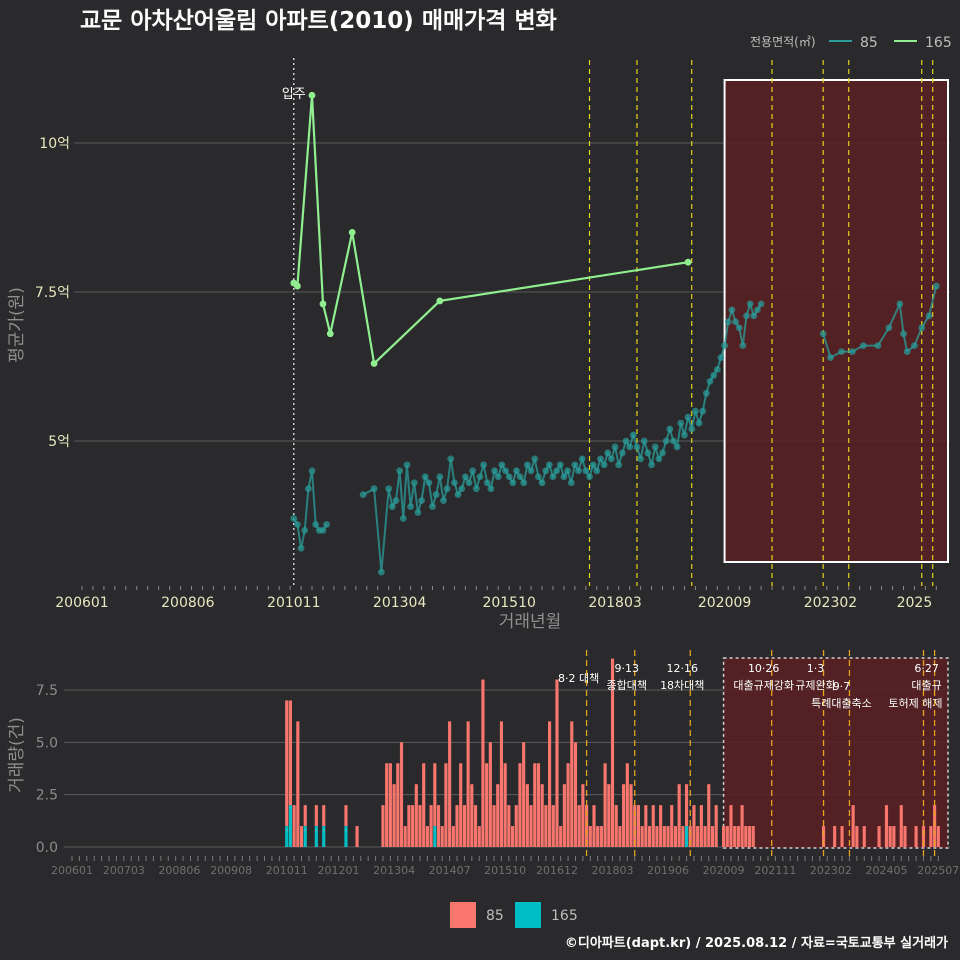 The image size is (960, 960). Describe the element at coordinates (81, 603) in the screenshot. I see `top-x-tick-label: 200601` at that location.